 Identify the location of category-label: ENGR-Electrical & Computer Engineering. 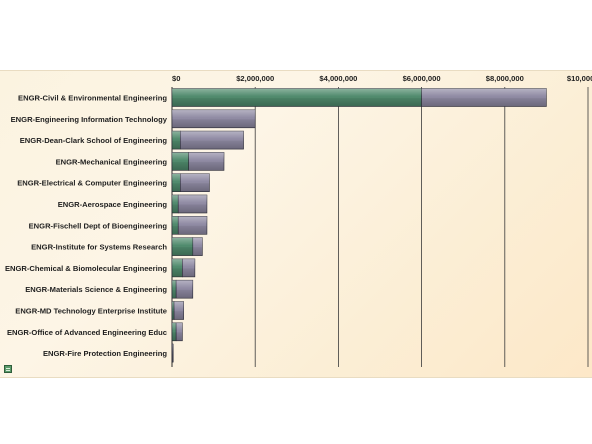
(92, 183).